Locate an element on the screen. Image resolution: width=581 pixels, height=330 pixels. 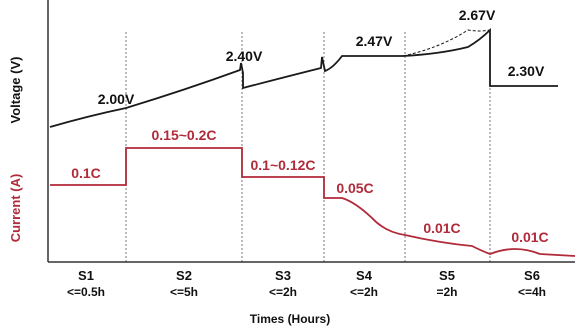
current-label: 0.1C is located at coordinates (86, 173).